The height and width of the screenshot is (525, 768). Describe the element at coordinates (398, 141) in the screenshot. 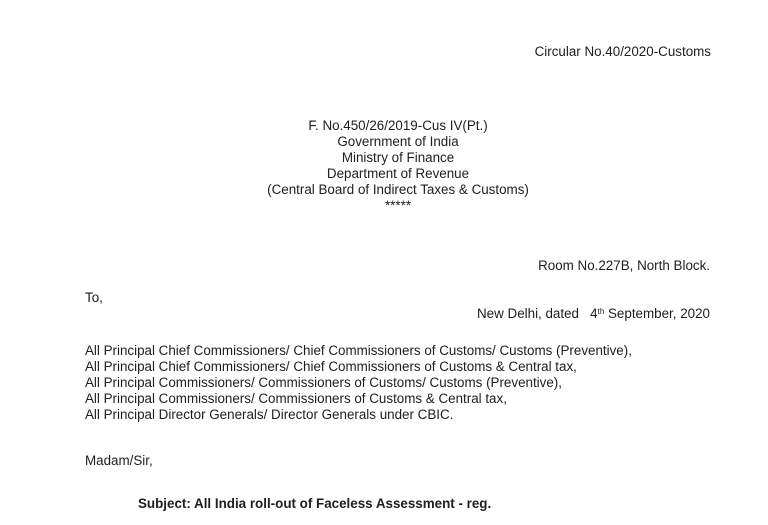

I see `letterhead-government-of-india: Government of India` at that location.